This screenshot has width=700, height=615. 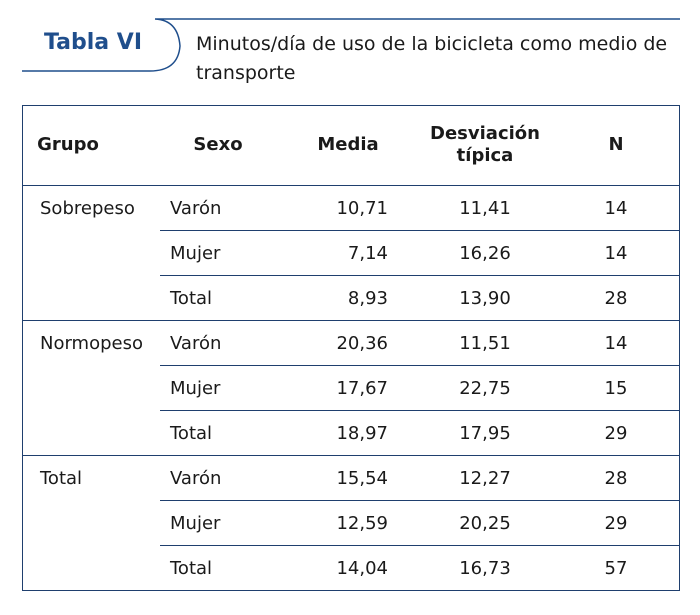 I want to click on table-cell: 8,93, so click(x=367, y=298).